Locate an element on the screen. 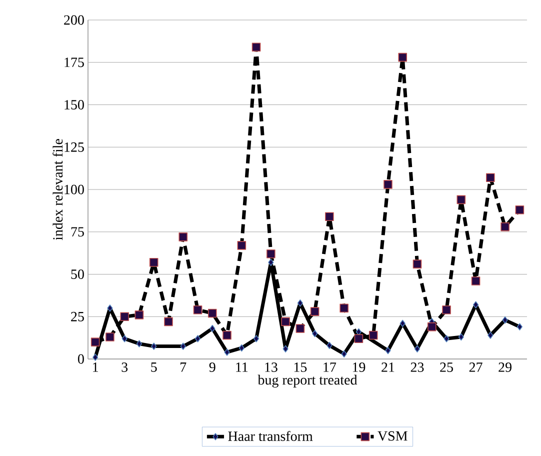 This screenshot has height=456, width=541. y-tick-label: 100 is located at coordinates (74, 189).